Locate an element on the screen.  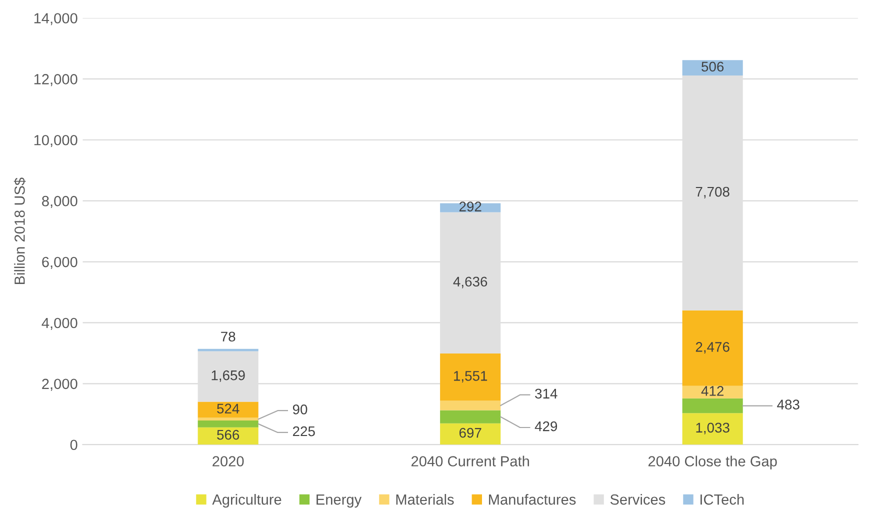
y-tick-label: 10,000 is located at coordinates (56, 141).